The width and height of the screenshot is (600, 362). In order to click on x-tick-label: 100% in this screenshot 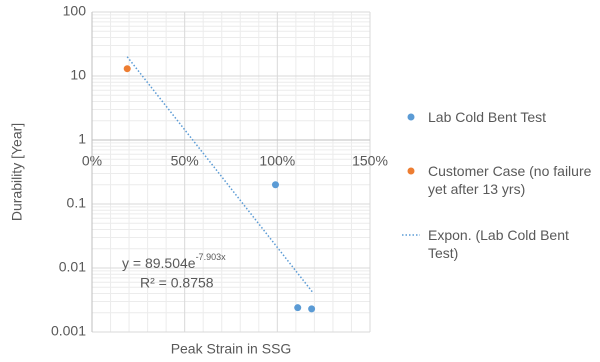, I will do `click(277, 161)`.